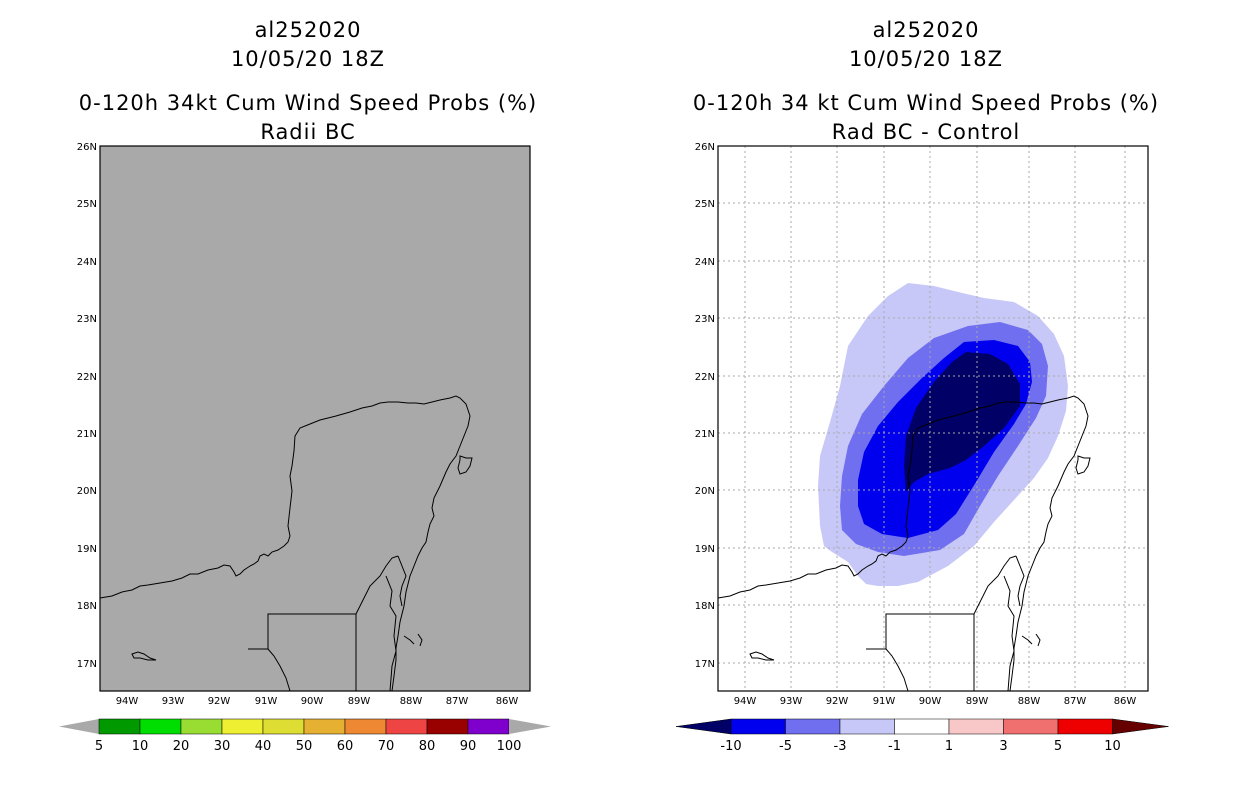 This screenshot has width=1236, height=800. Describe the element at coordinates (894, 746) in the screenshot. I see `colorbar-label: -1` at that location.